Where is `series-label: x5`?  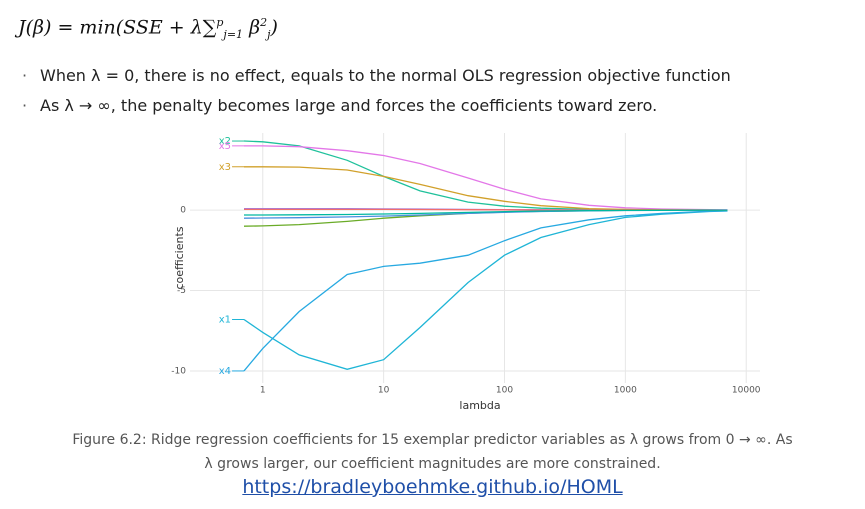
series-label: x5 is located at coordinates (225, 146).